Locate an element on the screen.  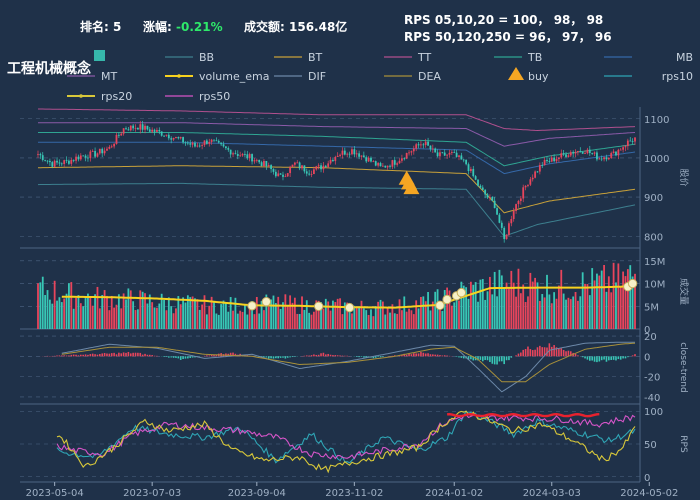
ytick-rps: 50 is located at coordinates (650, 445).